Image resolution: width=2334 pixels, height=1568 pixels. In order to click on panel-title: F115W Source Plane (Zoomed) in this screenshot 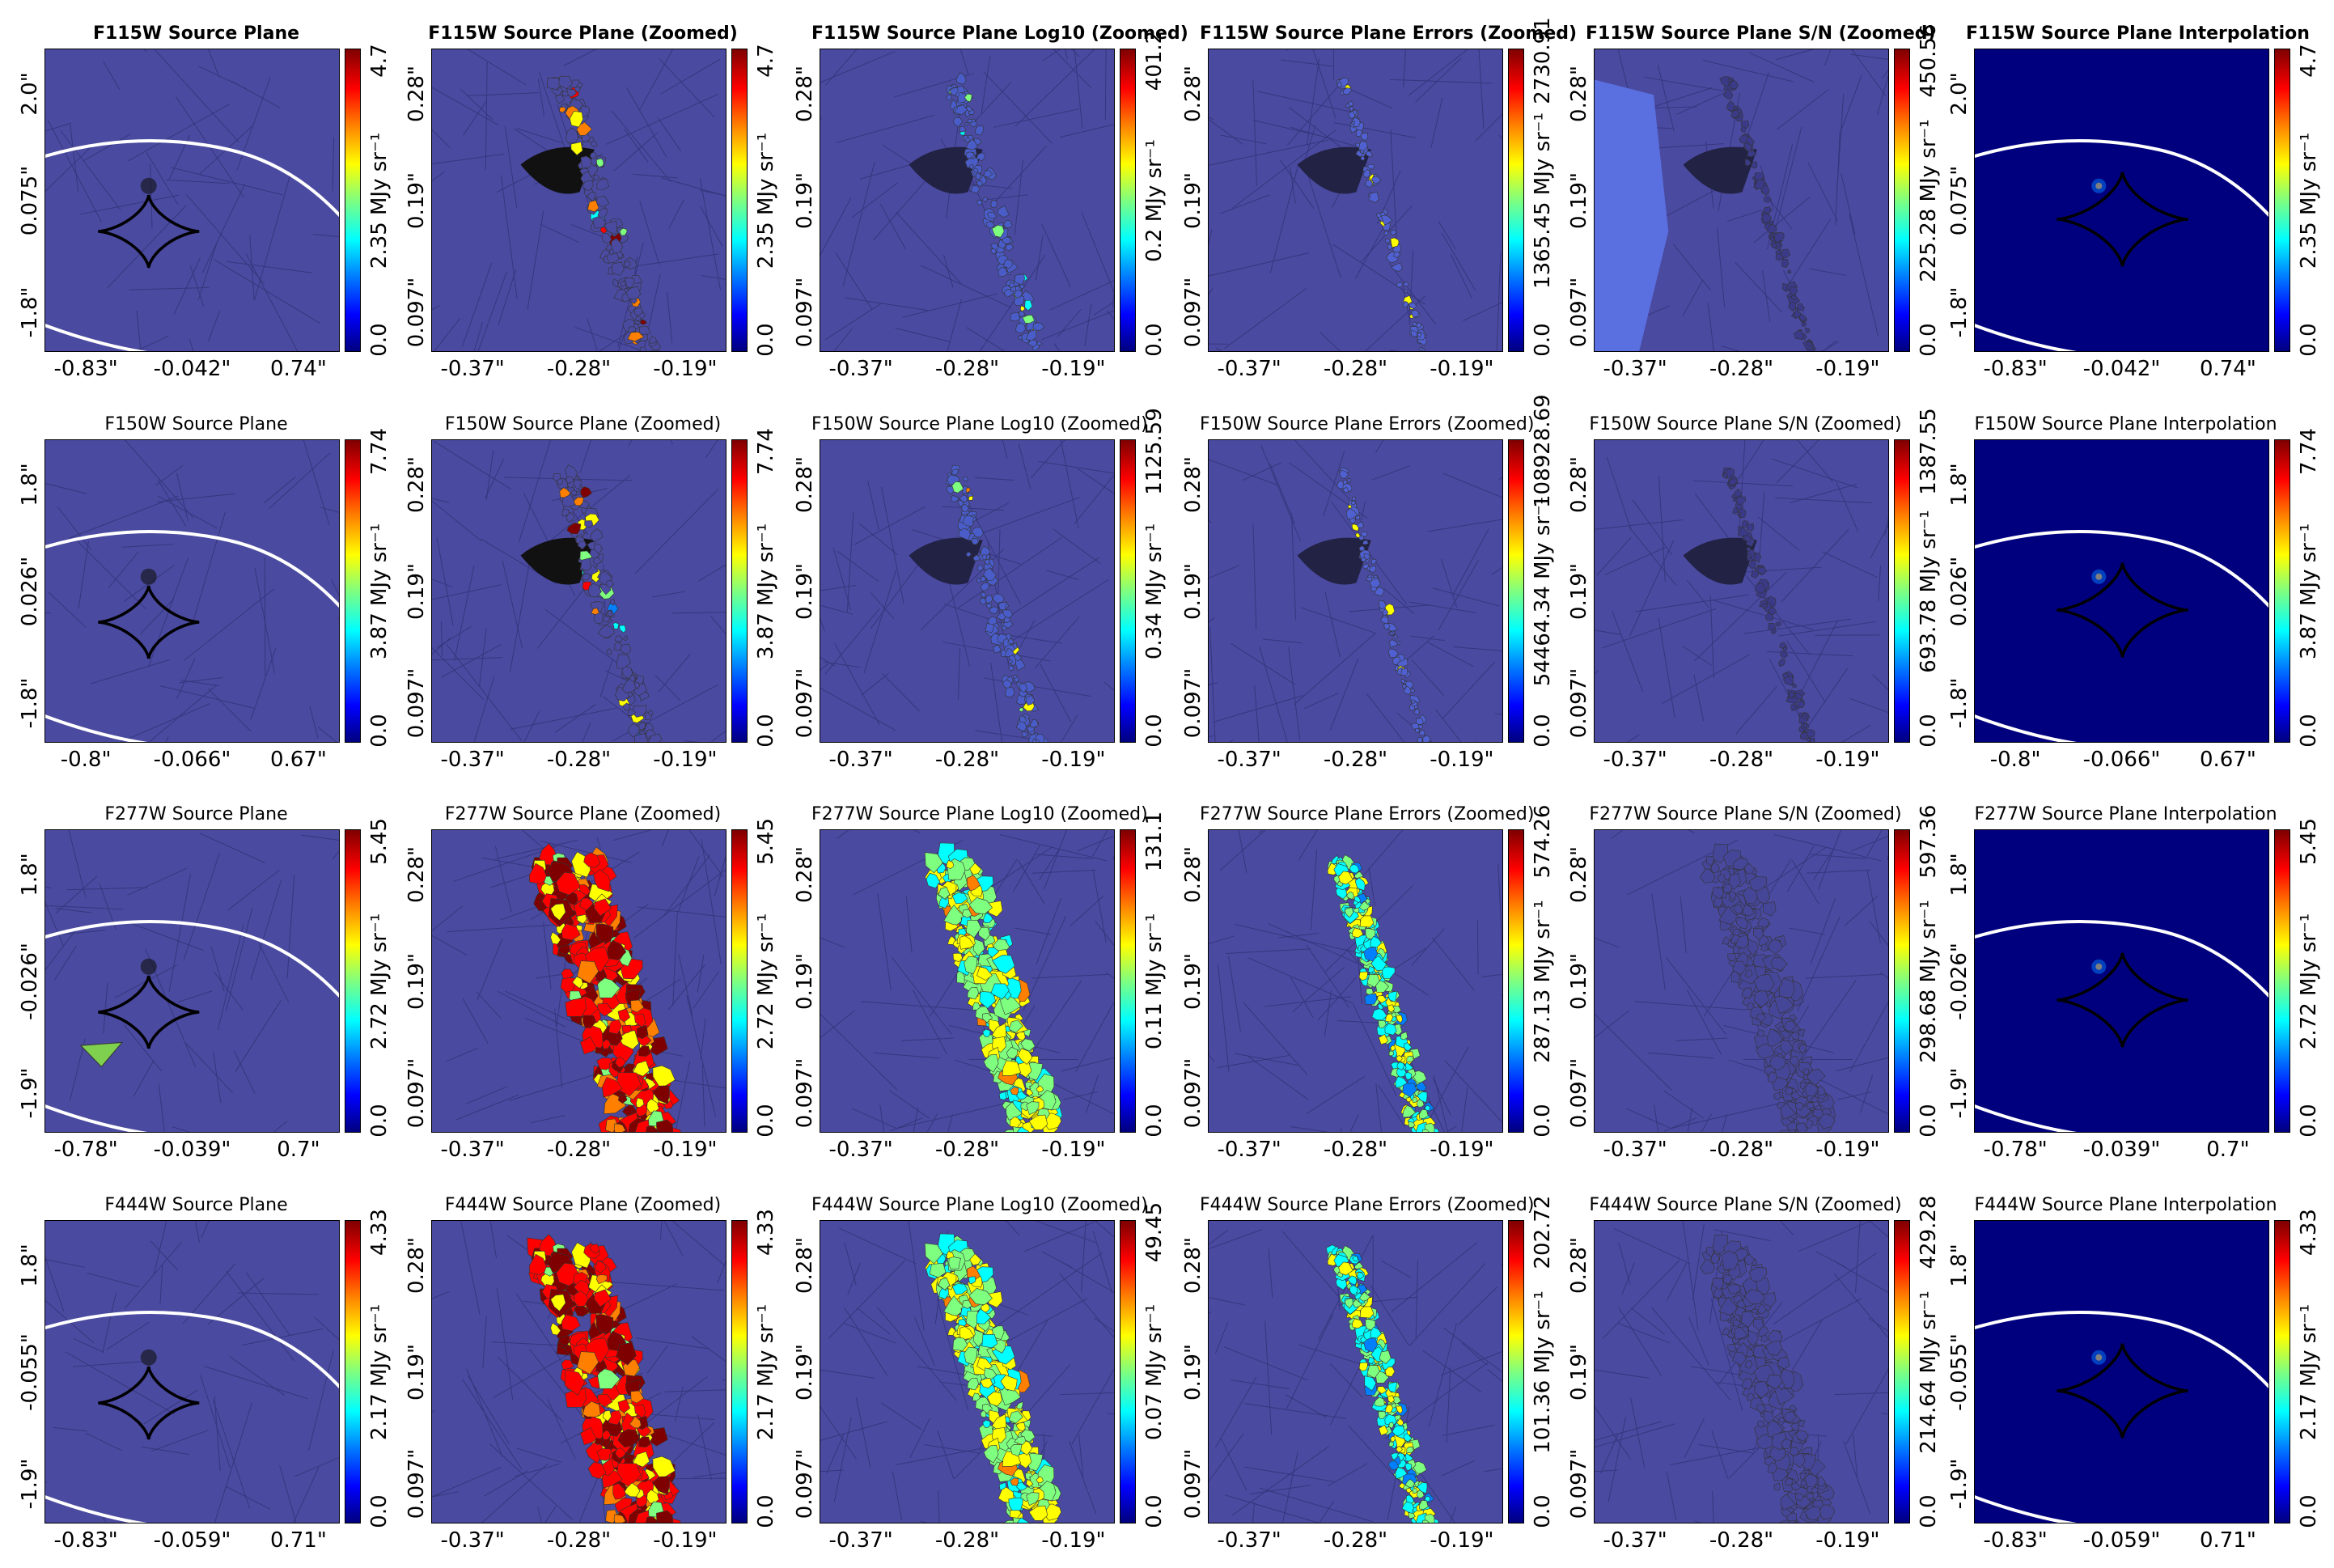, I will do `click(583, 34)`.